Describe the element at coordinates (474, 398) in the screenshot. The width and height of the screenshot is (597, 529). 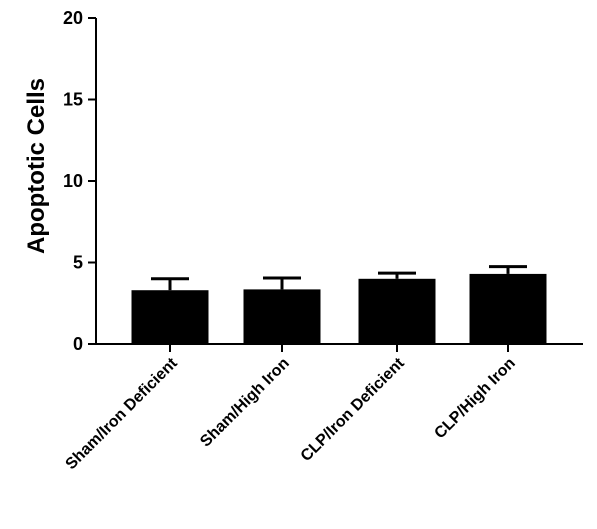
I see `x-category-label: CLP/High Iron` at that location.